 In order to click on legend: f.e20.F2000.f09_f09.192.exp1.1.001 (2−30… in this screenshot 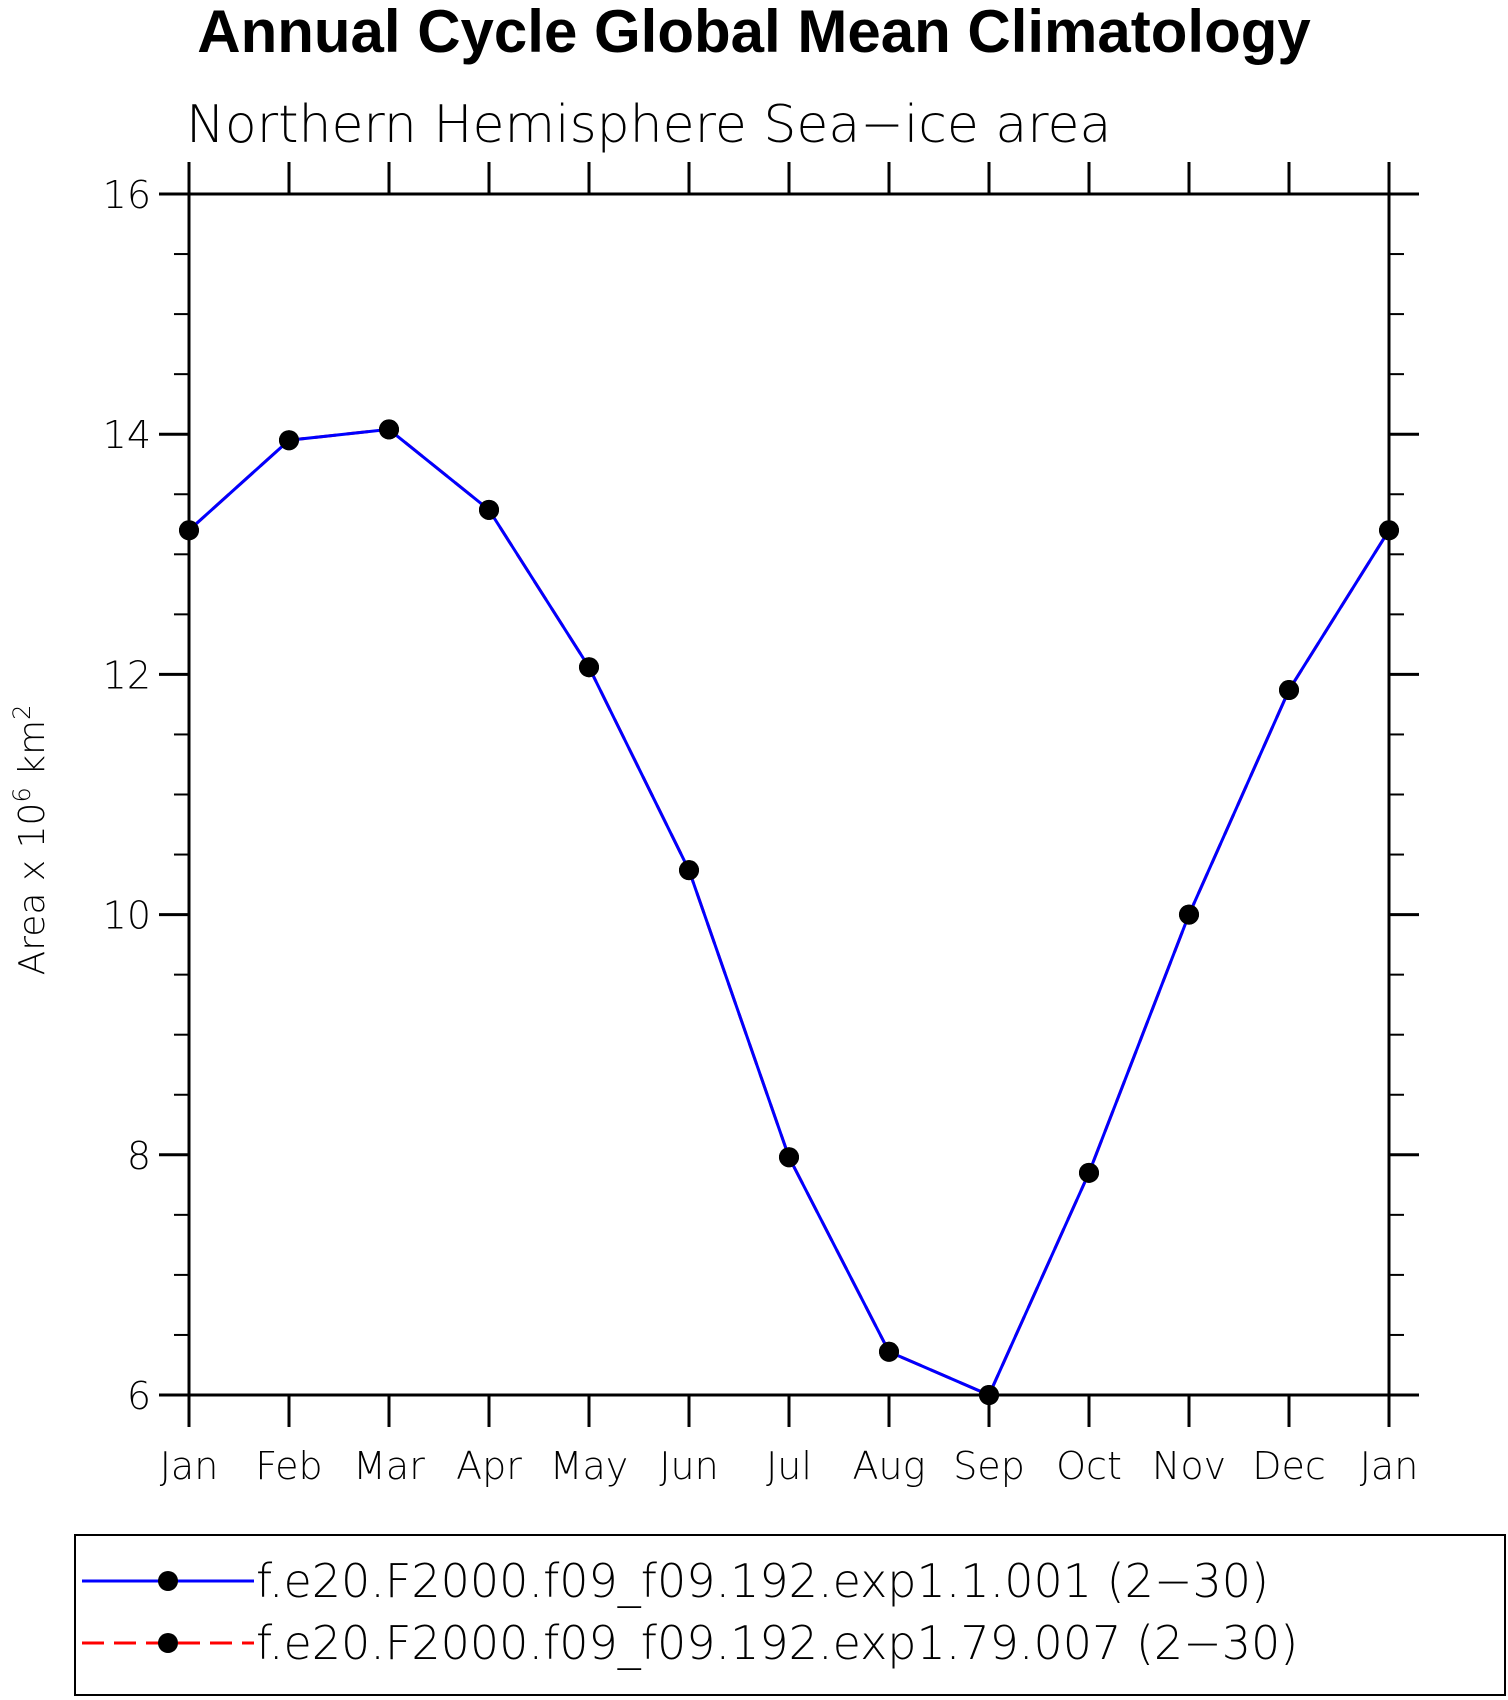, I will do `click(790, 1615)`.